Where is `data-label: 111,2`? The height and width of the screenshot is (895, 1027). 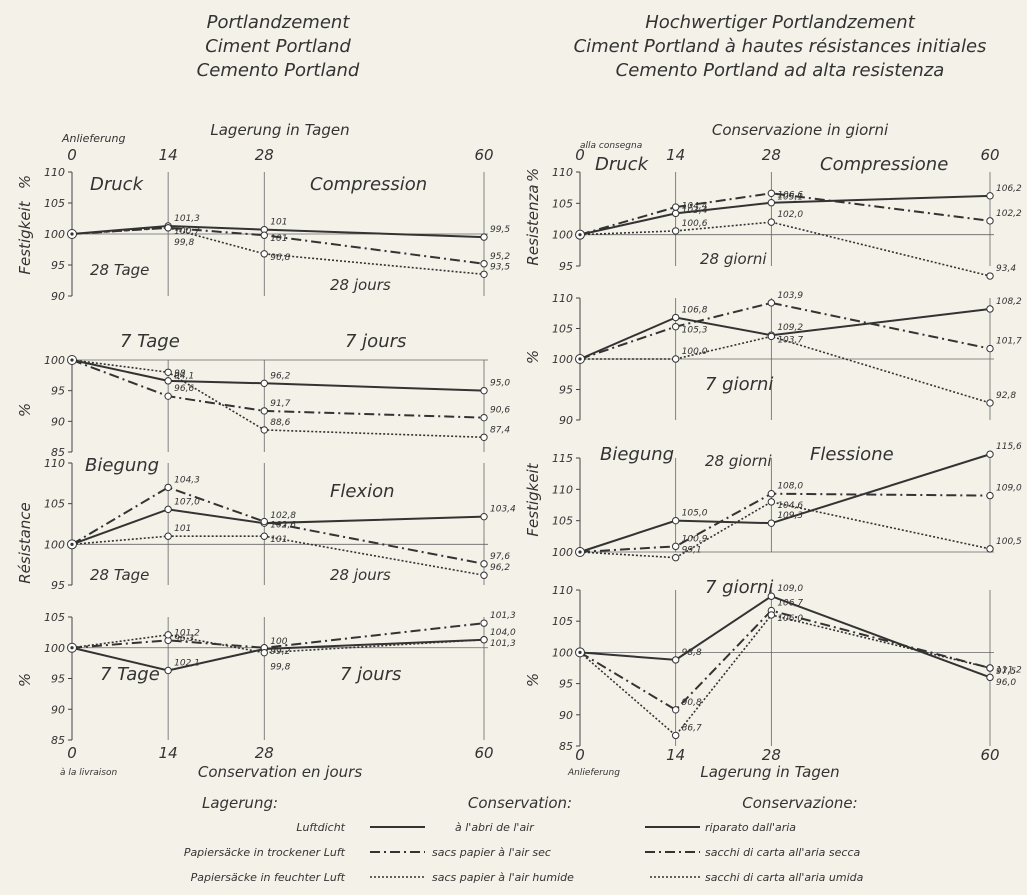 data-label: 111,2 is located at coordinates (1009, 670).